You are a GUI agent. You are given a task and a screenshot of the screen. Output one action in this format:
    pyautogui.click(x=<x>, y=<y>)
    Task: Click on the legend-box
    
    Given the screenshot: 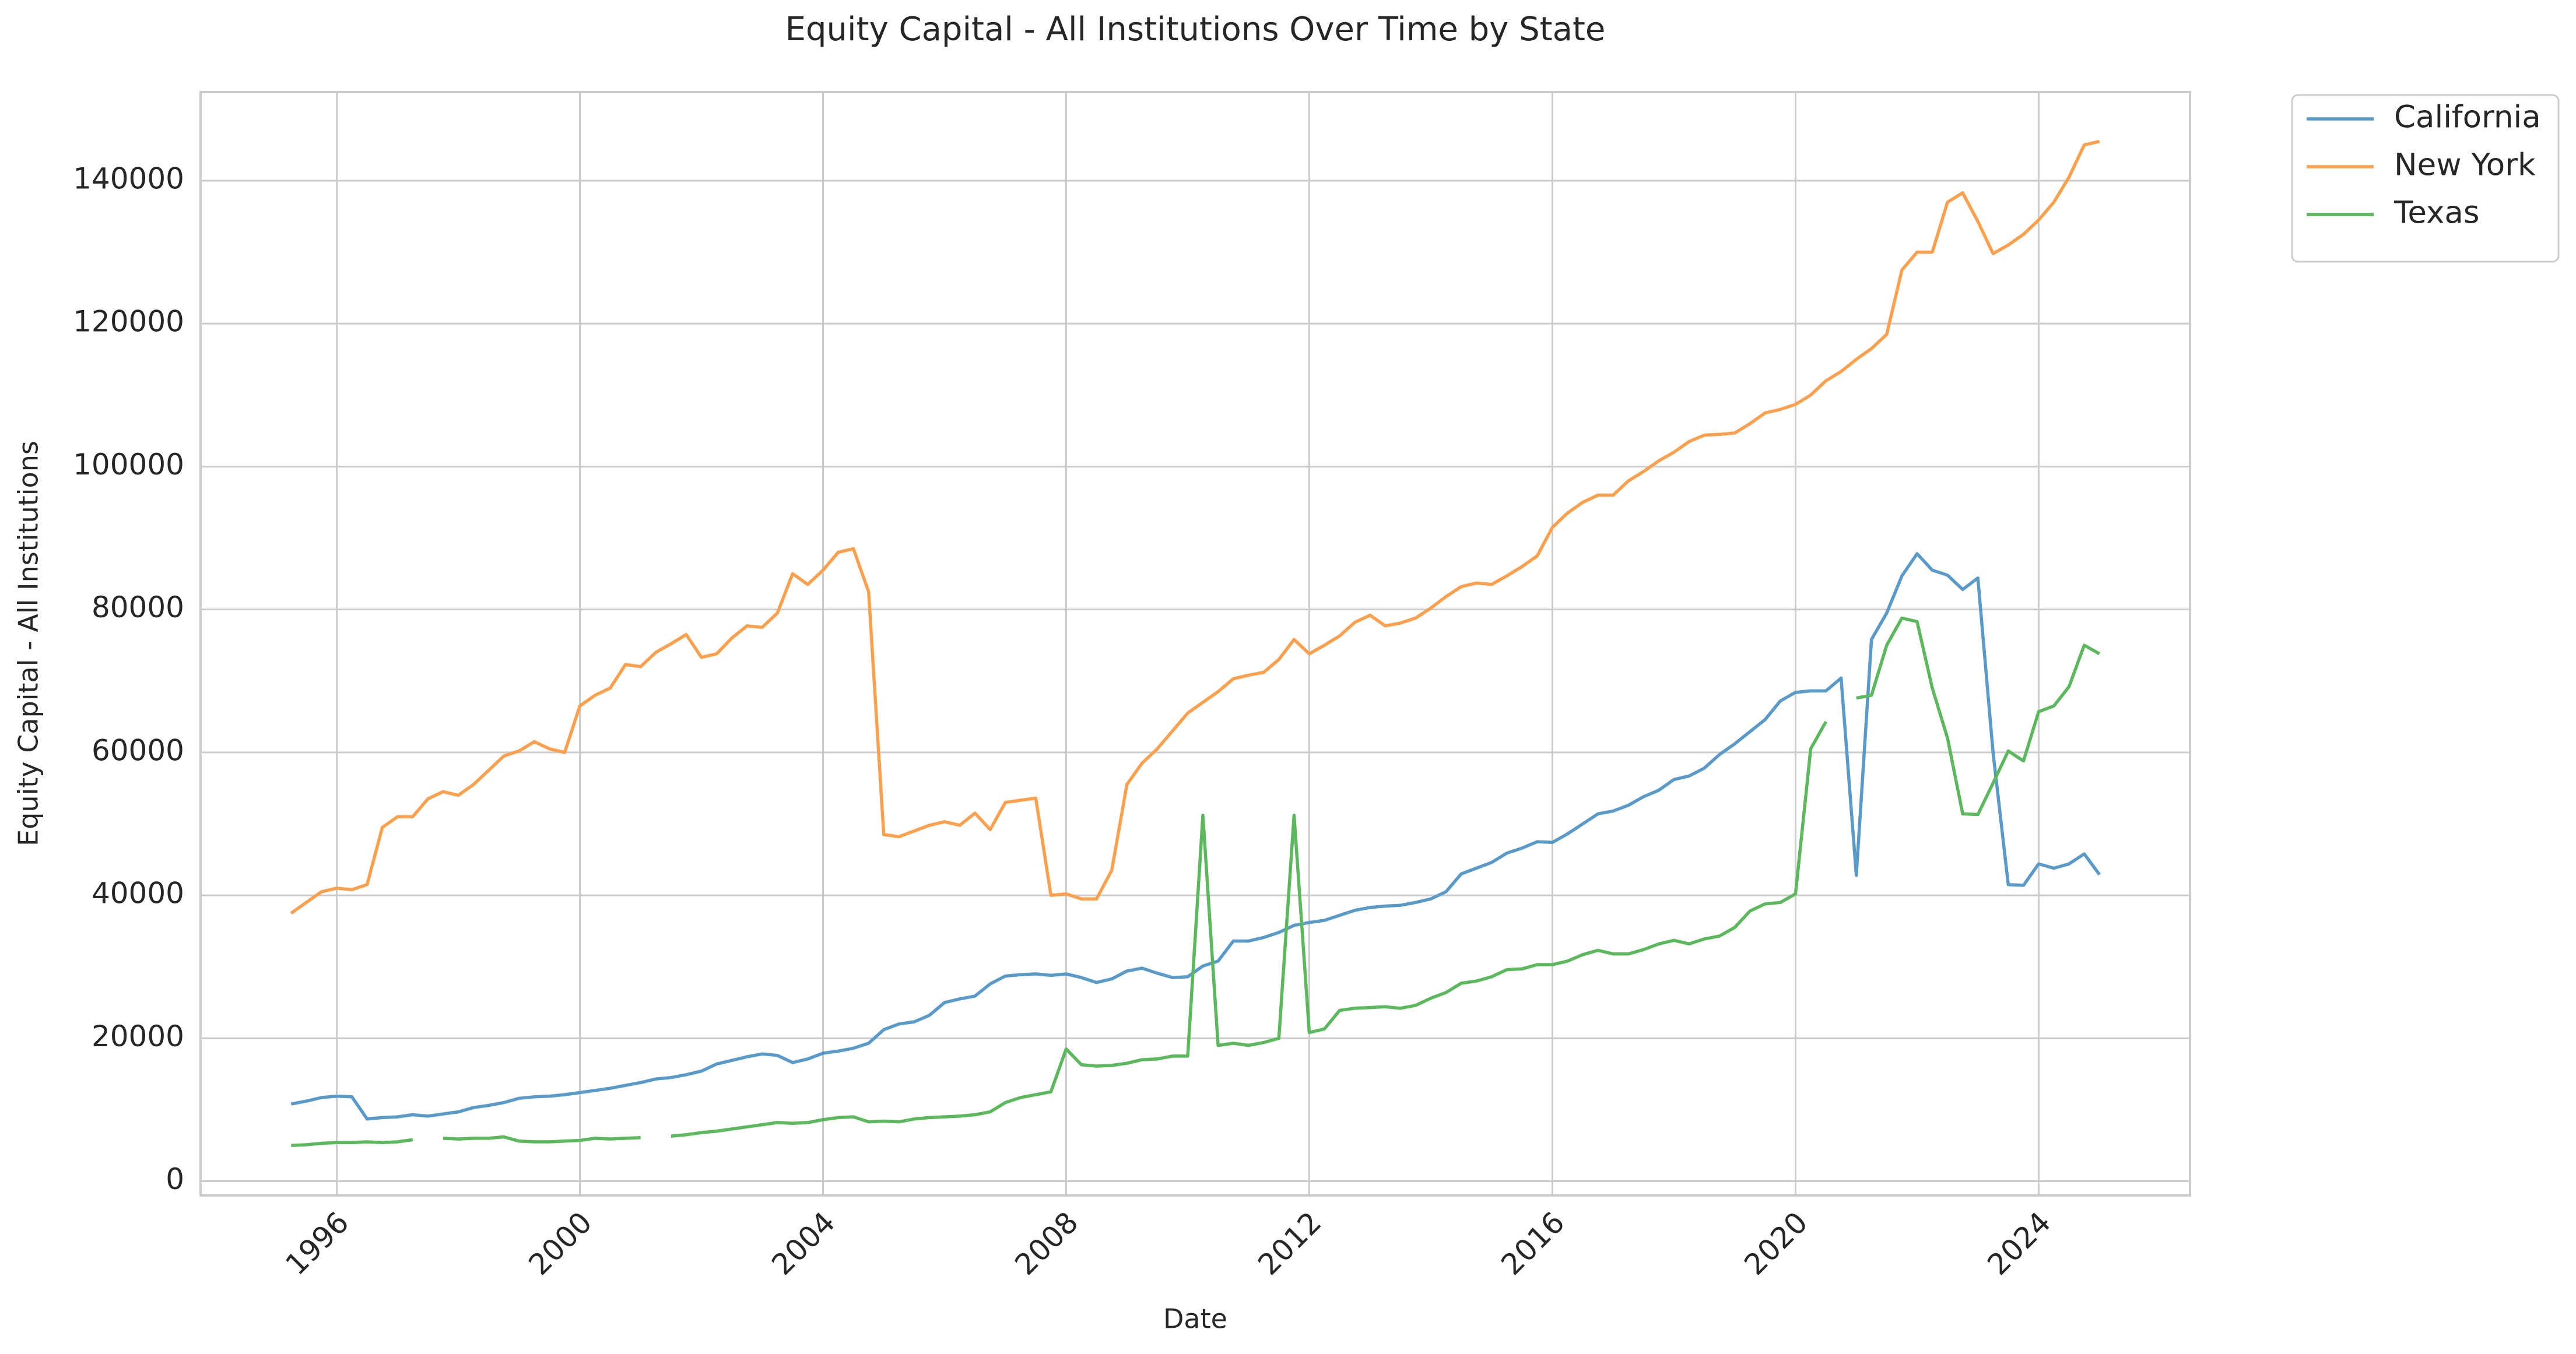 What is the action you would take?
    pyautogui.click(x=2425, y=178)
    